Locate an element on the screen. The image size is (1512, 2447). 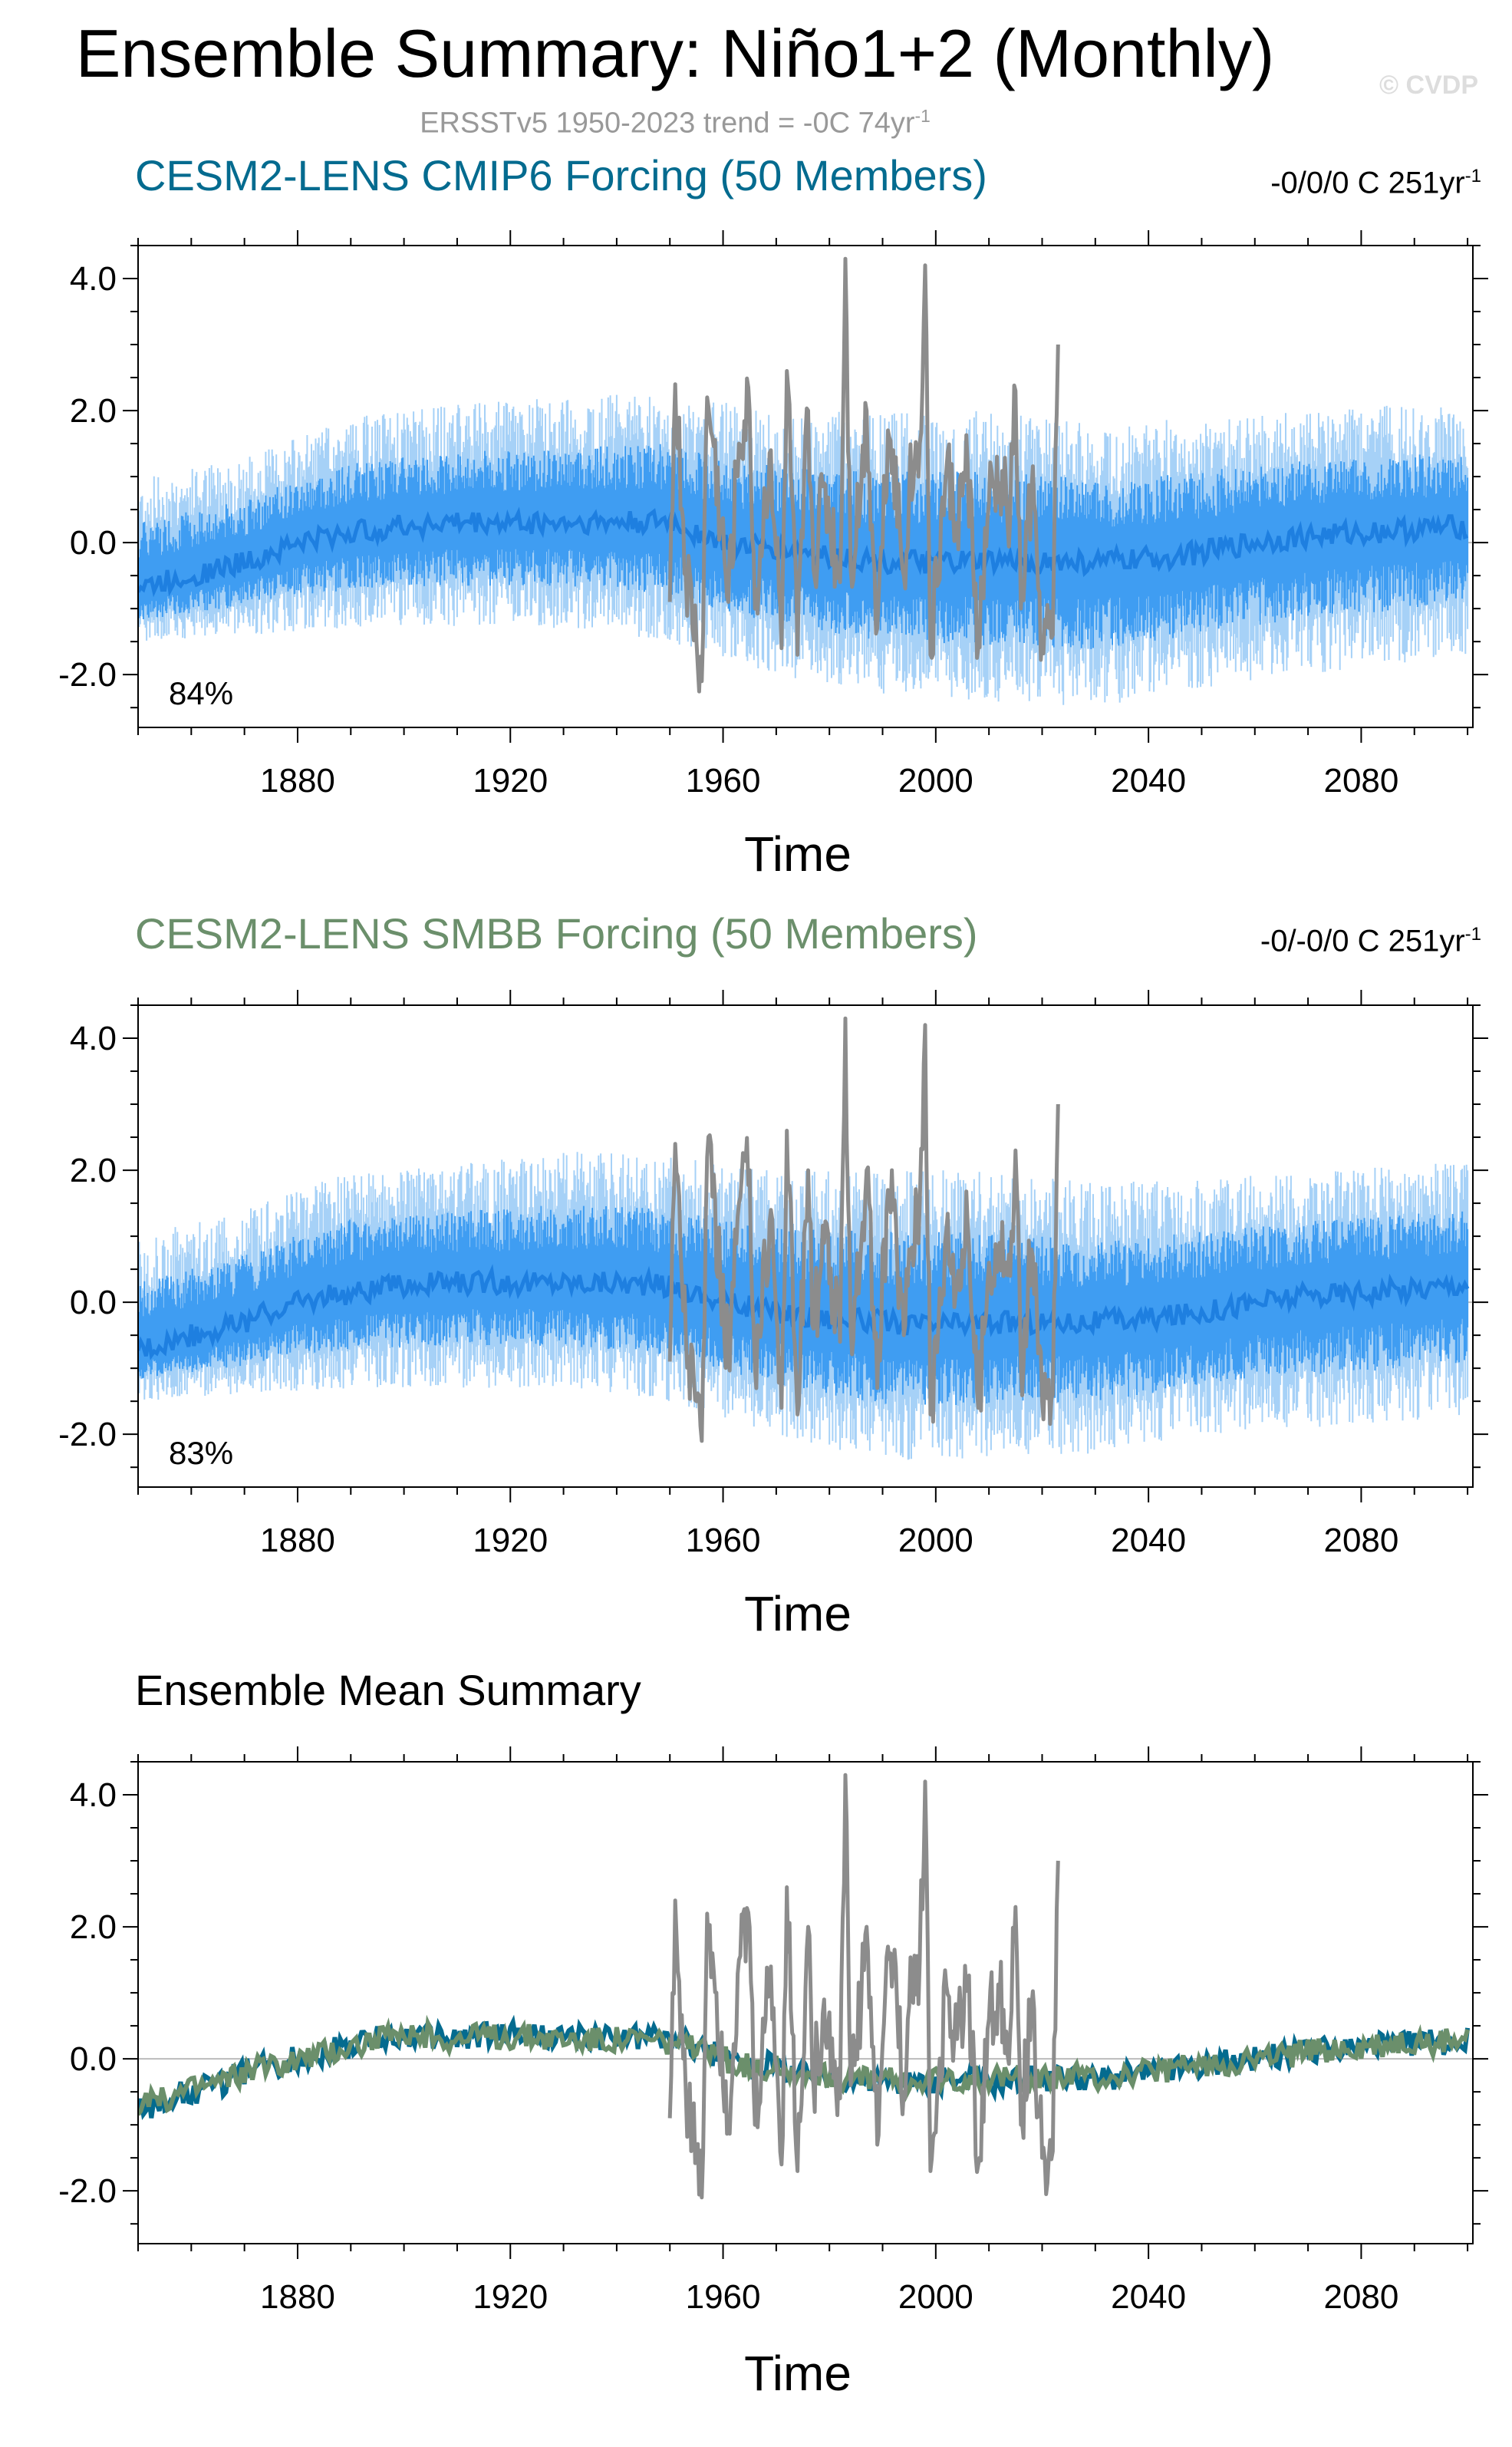
percent-label: 84% is located at coordinates (201, 693).